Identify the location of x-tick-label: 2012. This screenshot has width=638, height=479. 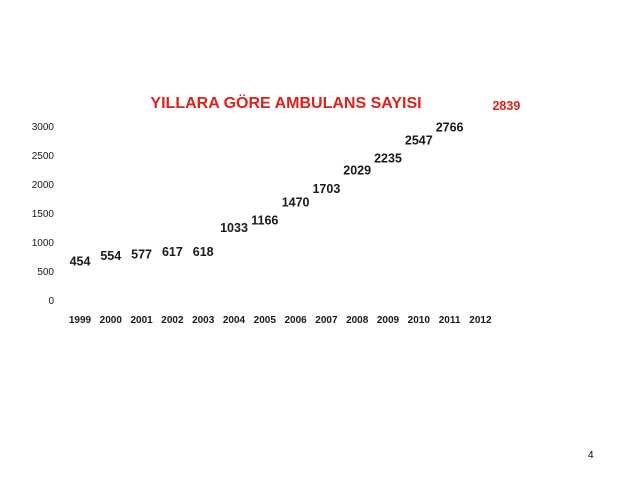
(480, 320).